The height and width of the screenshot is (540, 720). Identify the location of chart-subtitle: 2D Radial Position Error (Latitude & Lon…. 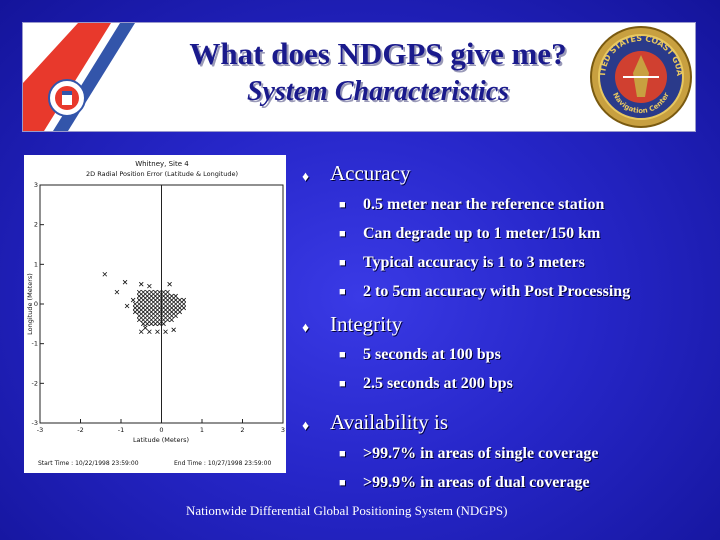
(162, 174).